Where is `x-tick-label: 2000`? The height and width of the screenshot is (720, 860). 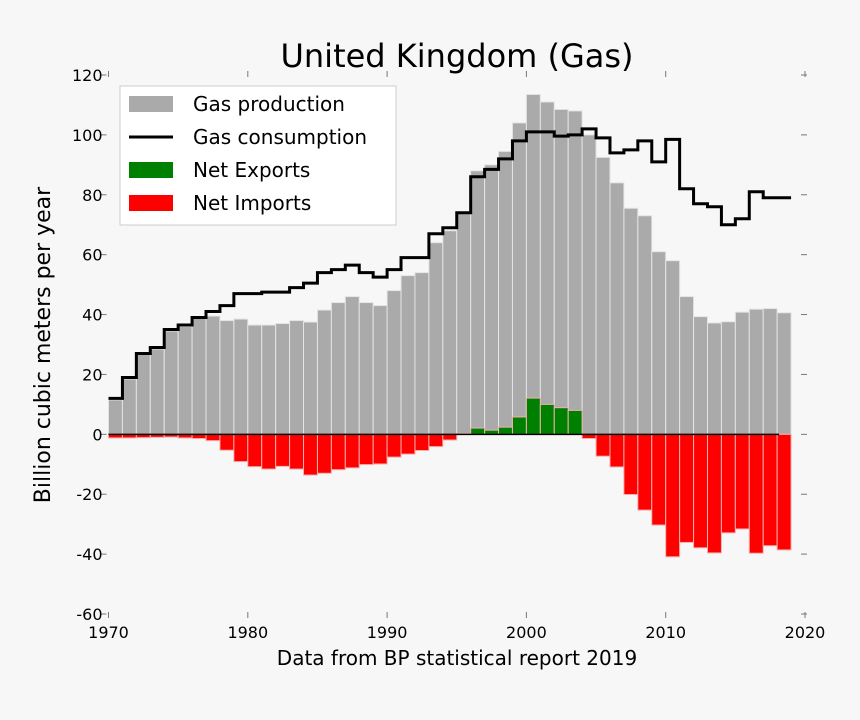 x-tick-label: 2000 is located at coordinates (526, 632).